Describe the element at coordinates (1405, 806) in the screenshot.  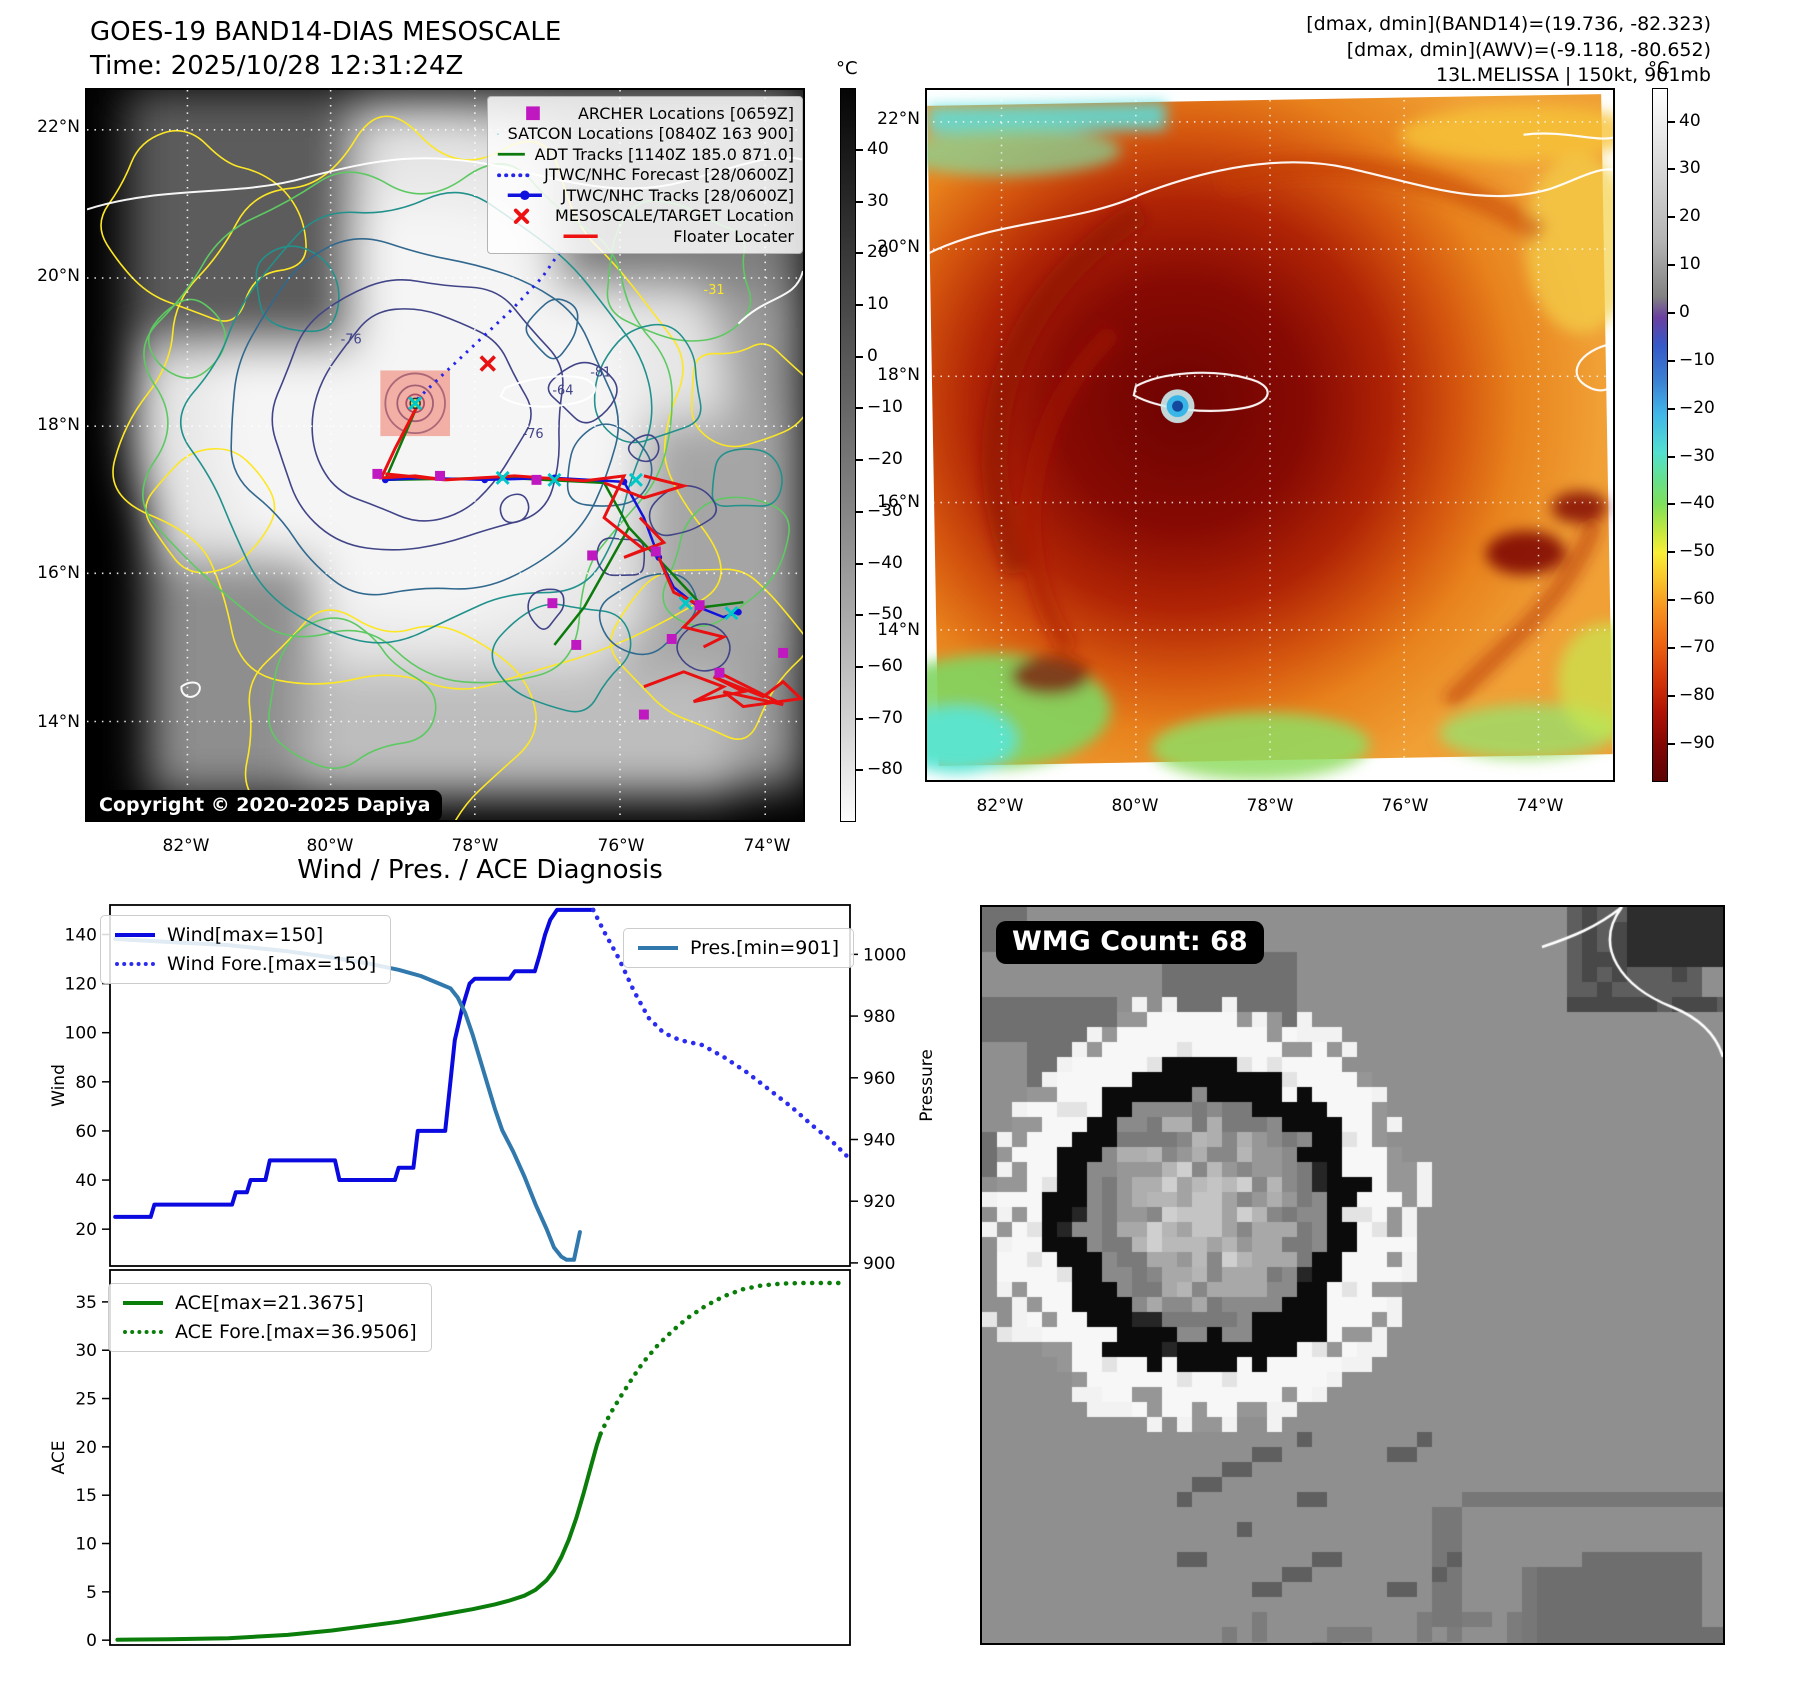
I see `awv-lon-label: 76°W` at that location.